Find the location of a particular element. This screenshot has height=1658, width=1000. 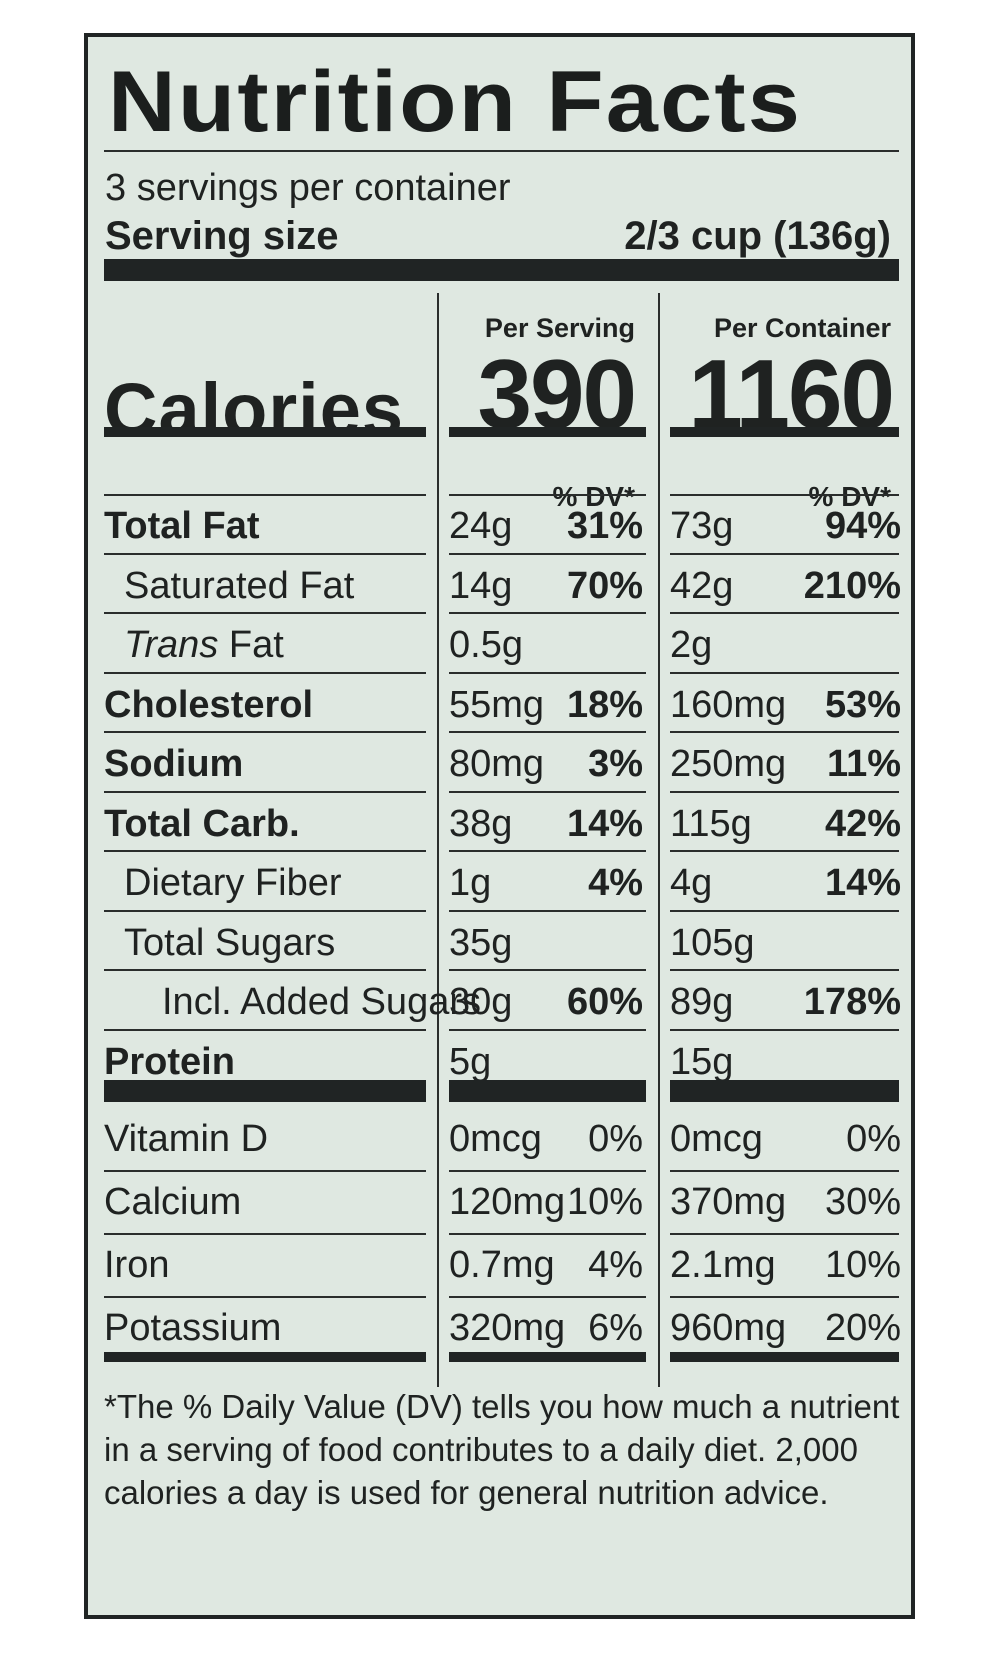

serving-daily-value: 60% is located at coordinates (604, 1002).